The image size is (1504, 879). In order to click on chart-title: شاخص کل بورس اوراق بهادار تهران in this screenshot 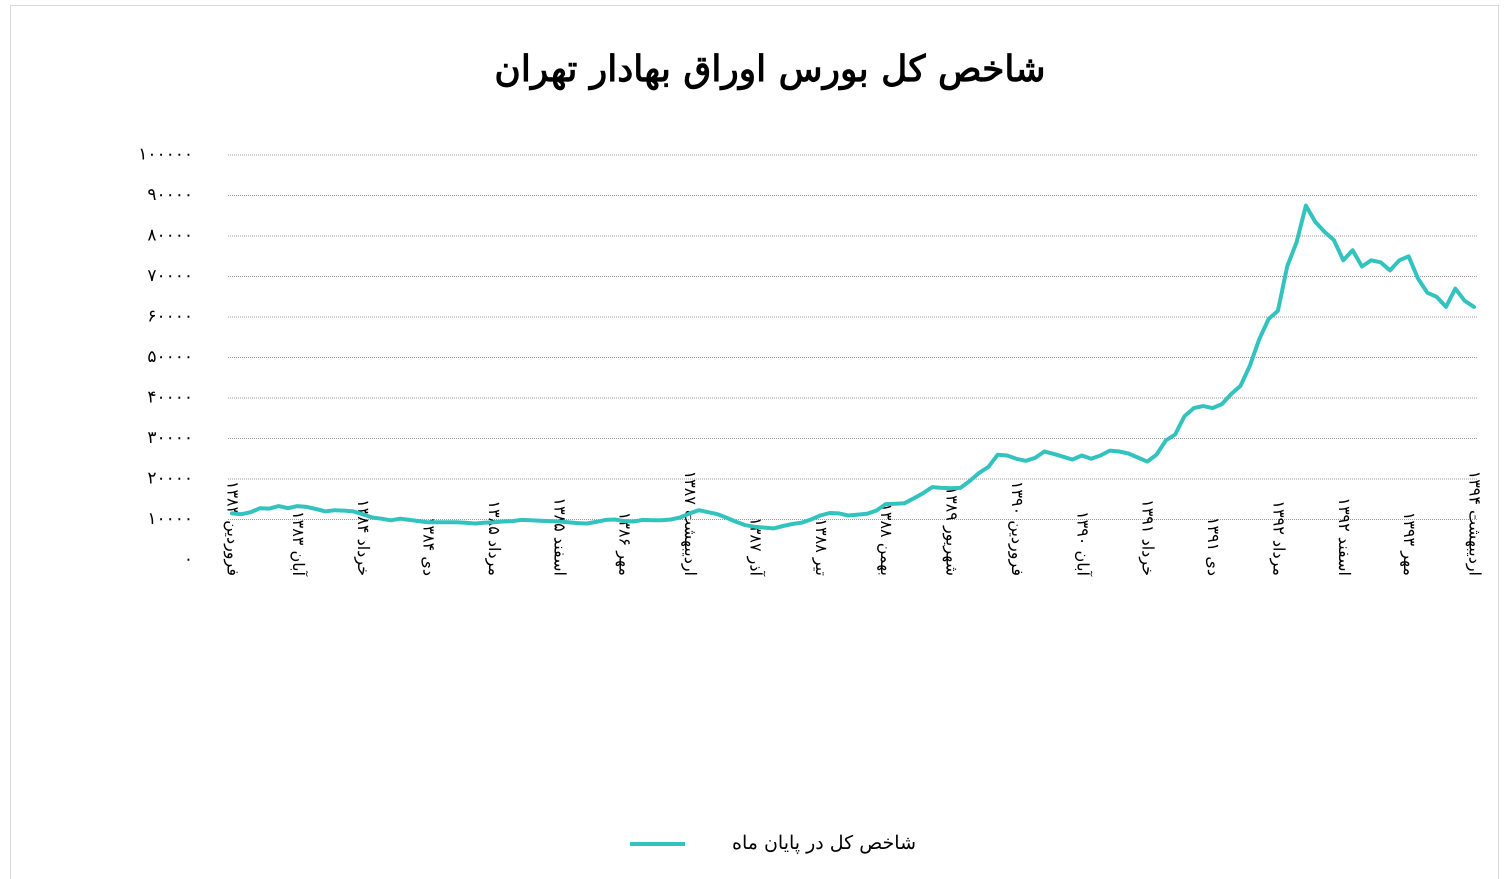, I will do `click(769, 69)`.